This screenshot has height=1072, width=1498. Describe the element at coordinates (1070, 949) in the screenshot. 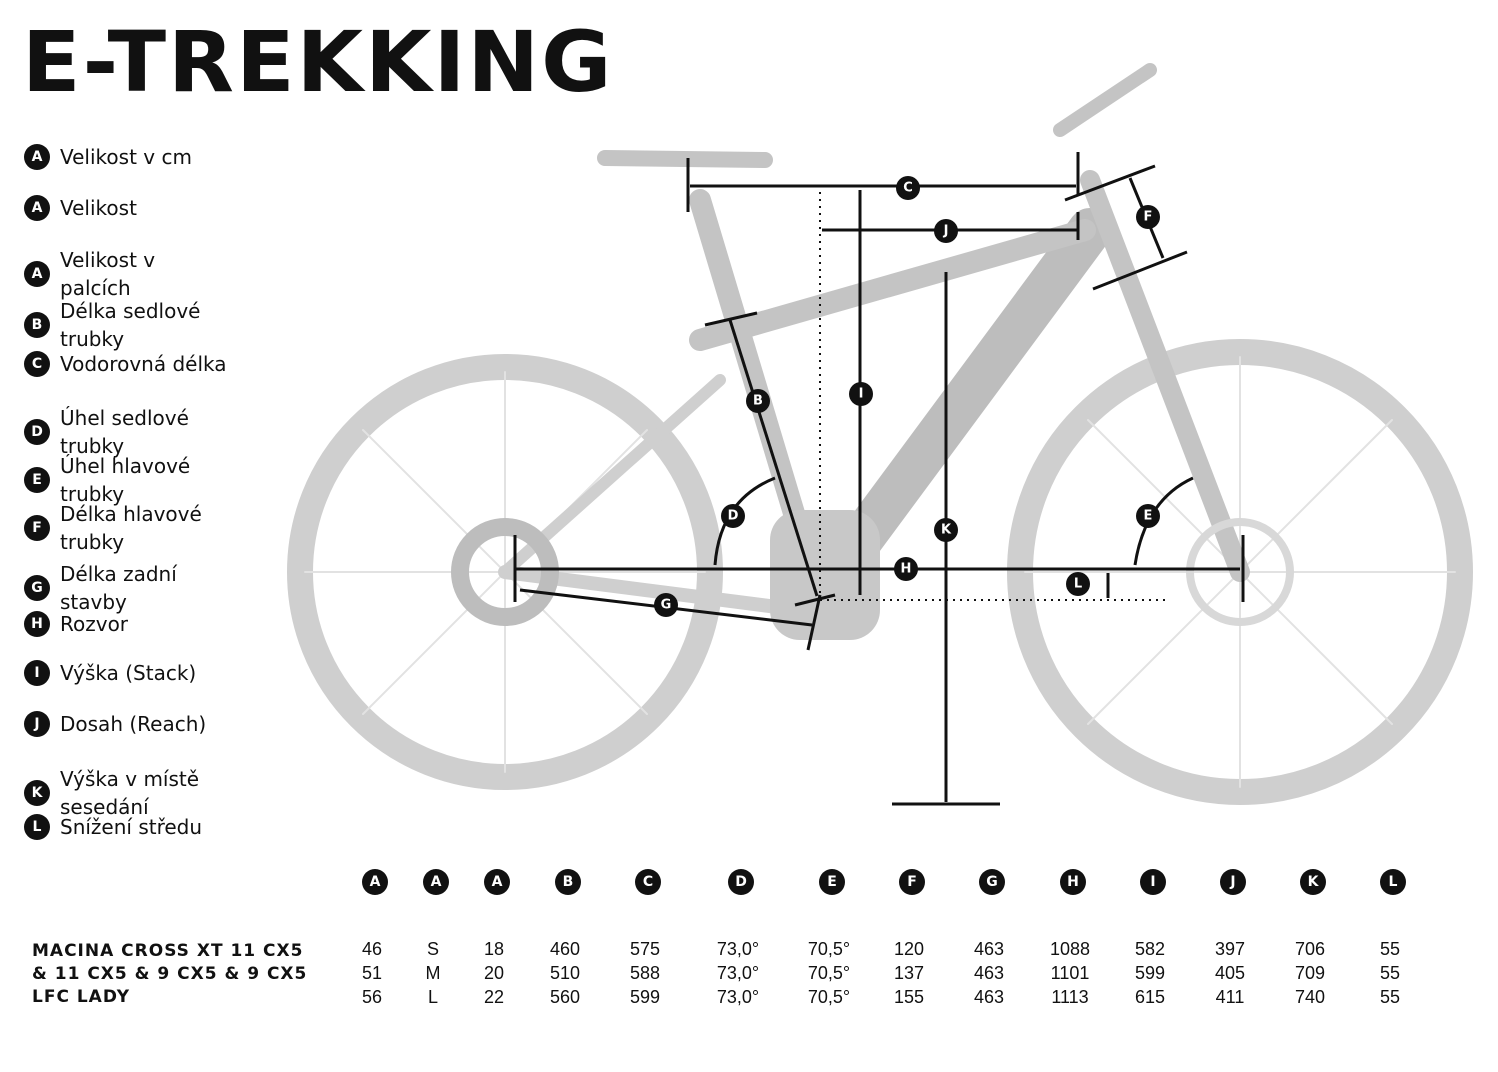

I see `table-cell: 1088` at that location.